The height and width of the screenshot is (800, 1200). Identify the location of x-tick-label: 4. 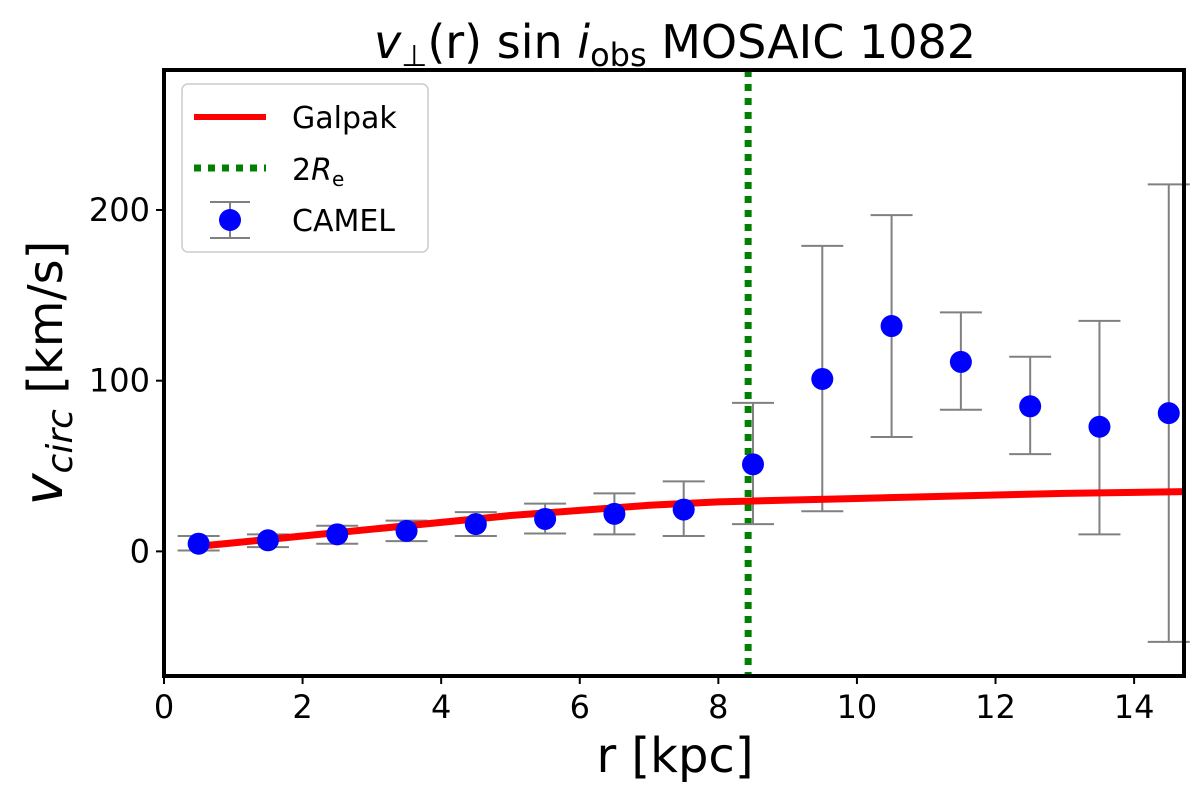
(441, 707).